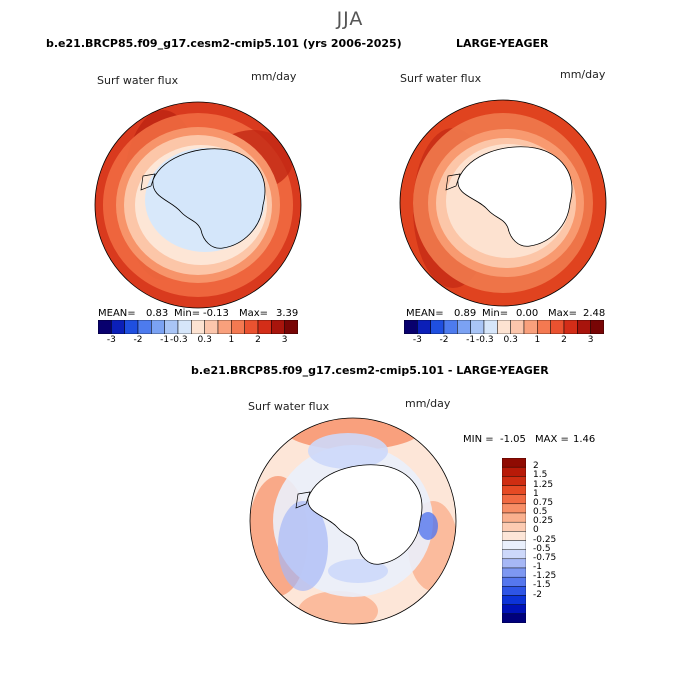  What do you see at coordinates (157, 313) in the screenshot?
I see `left-mean-value: 0.83` at bounding box center [157, 313].